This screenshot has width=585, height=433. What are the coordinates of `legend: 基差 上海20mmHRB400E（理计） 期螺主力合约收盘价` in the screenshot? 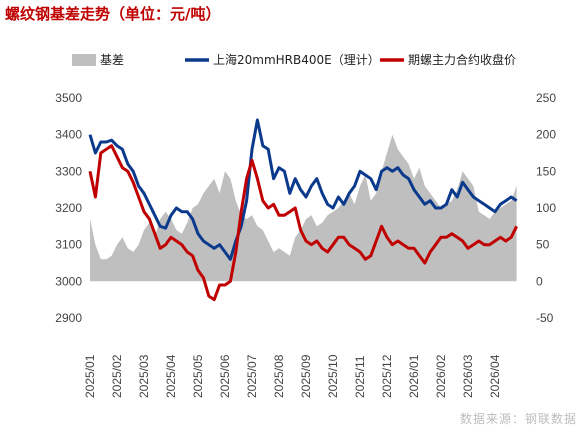 It's located at (294, 59).